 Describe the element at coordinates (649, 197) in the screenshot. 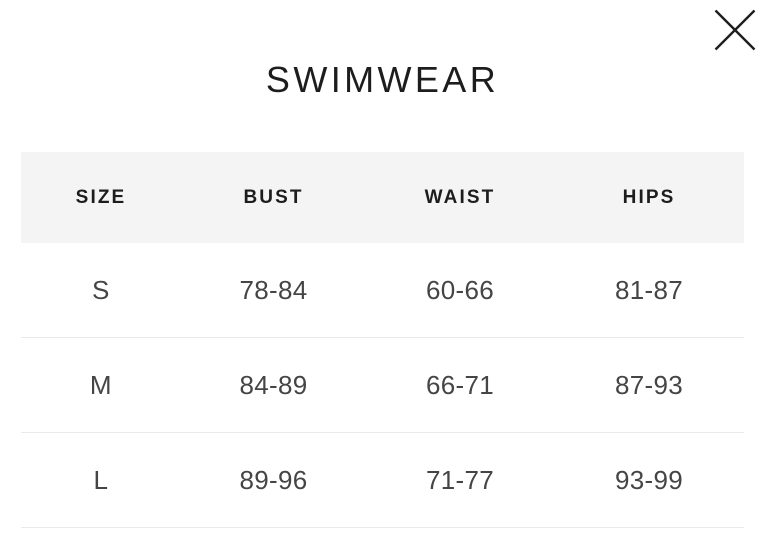

I see `column-header-hips: HIPS` at that location.